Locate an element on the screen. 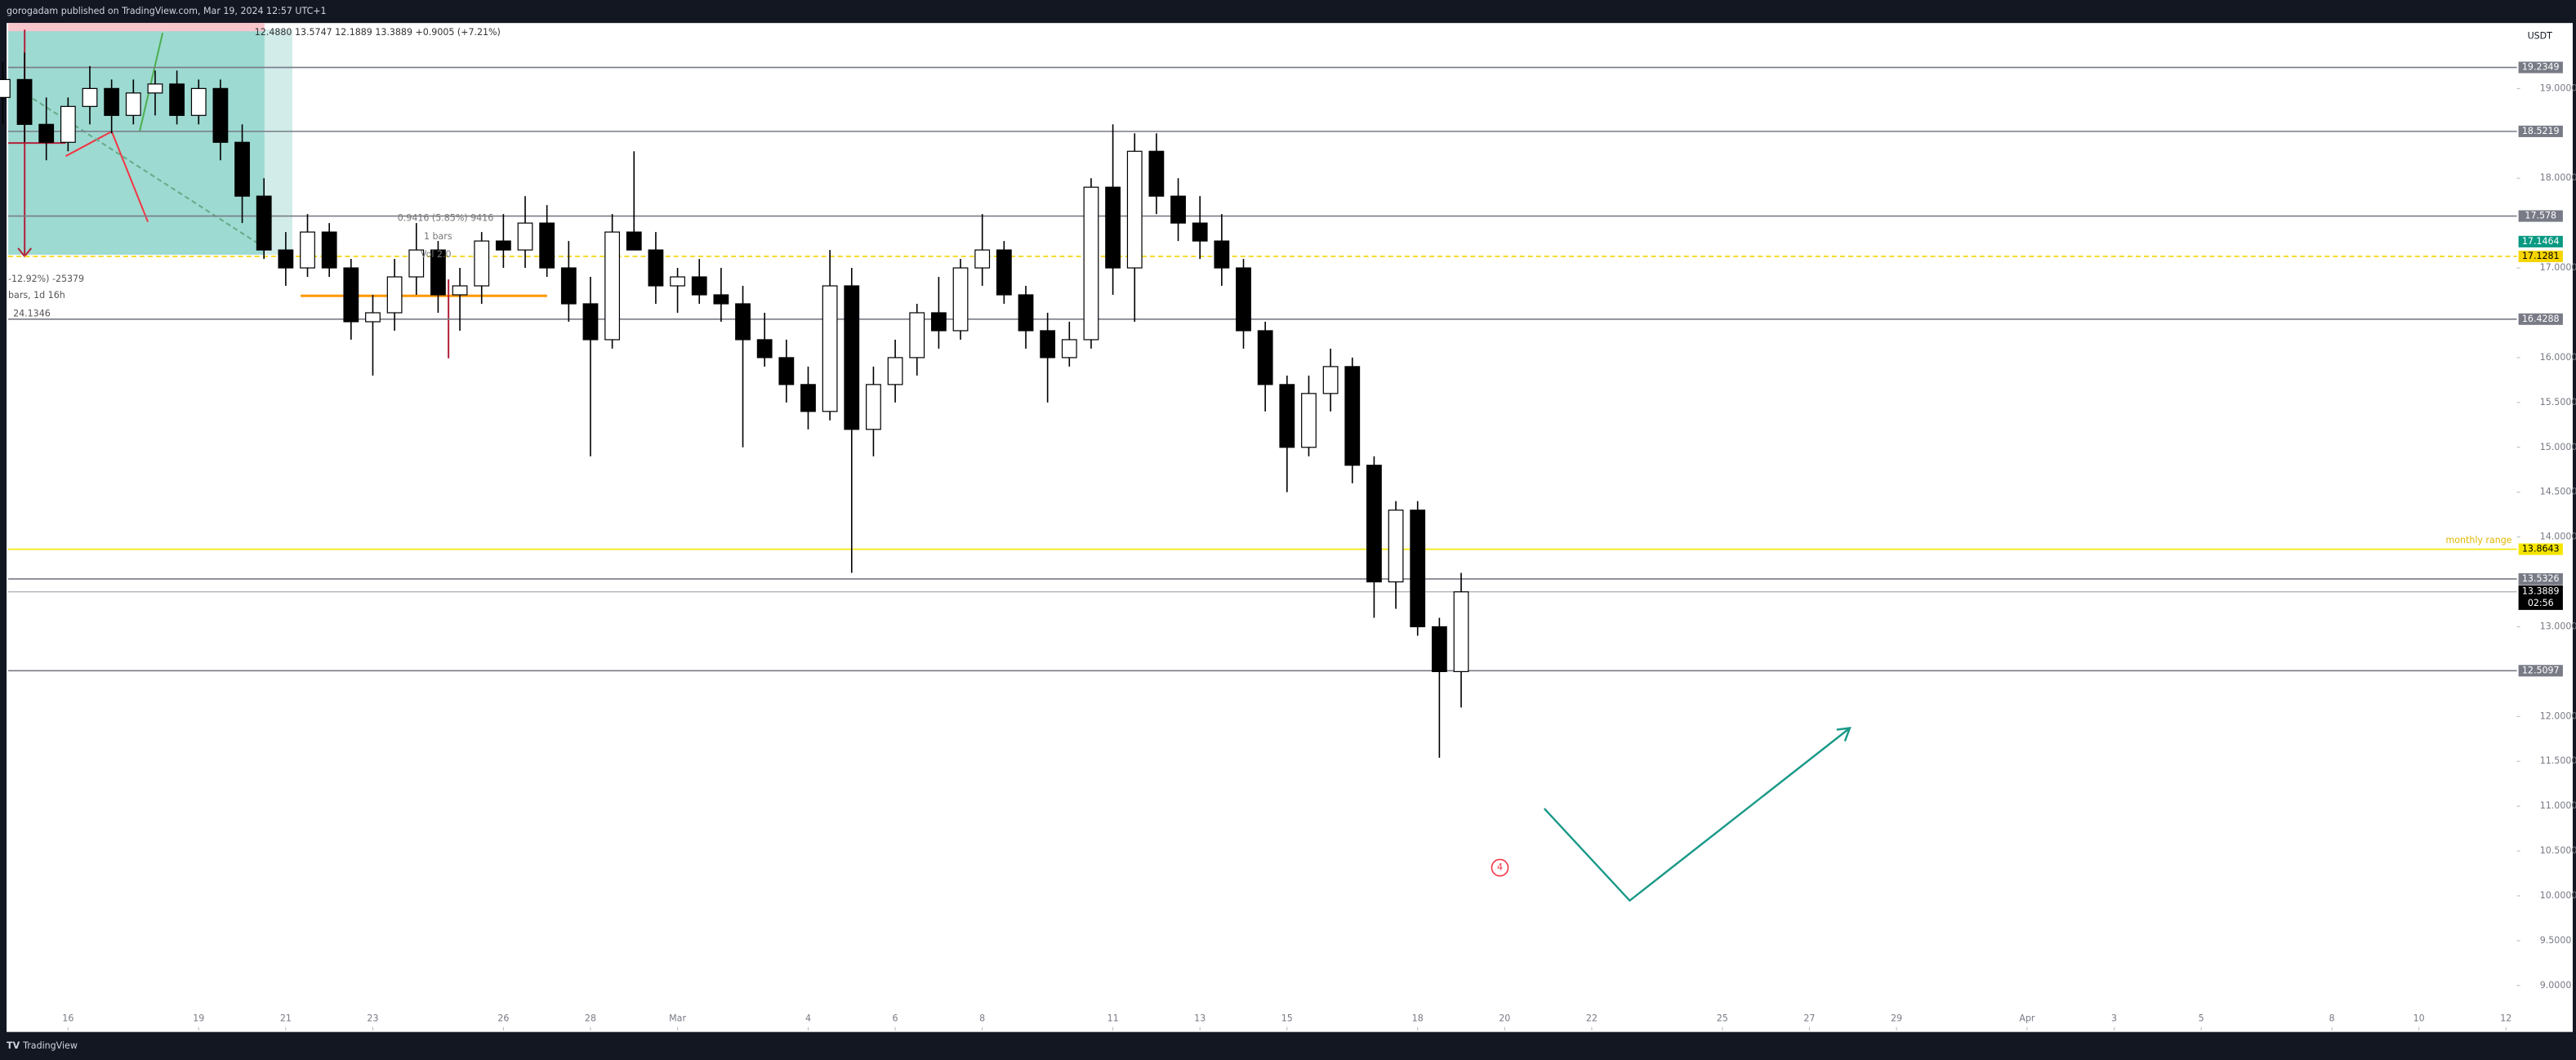  price-label: 17.578 is located at coordinates (2540, 216).